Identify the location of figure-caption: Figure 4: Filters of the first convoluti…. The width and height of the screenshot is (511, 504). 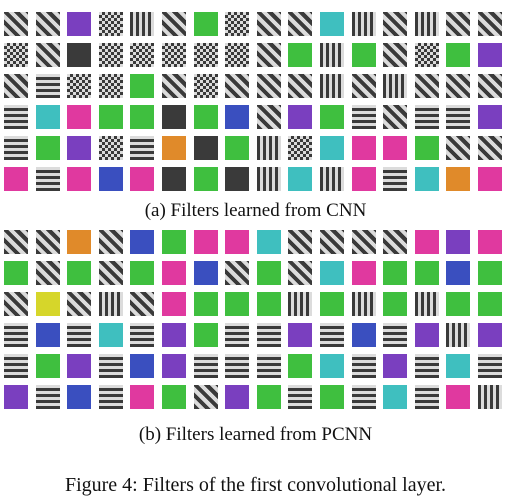
(255, 485).